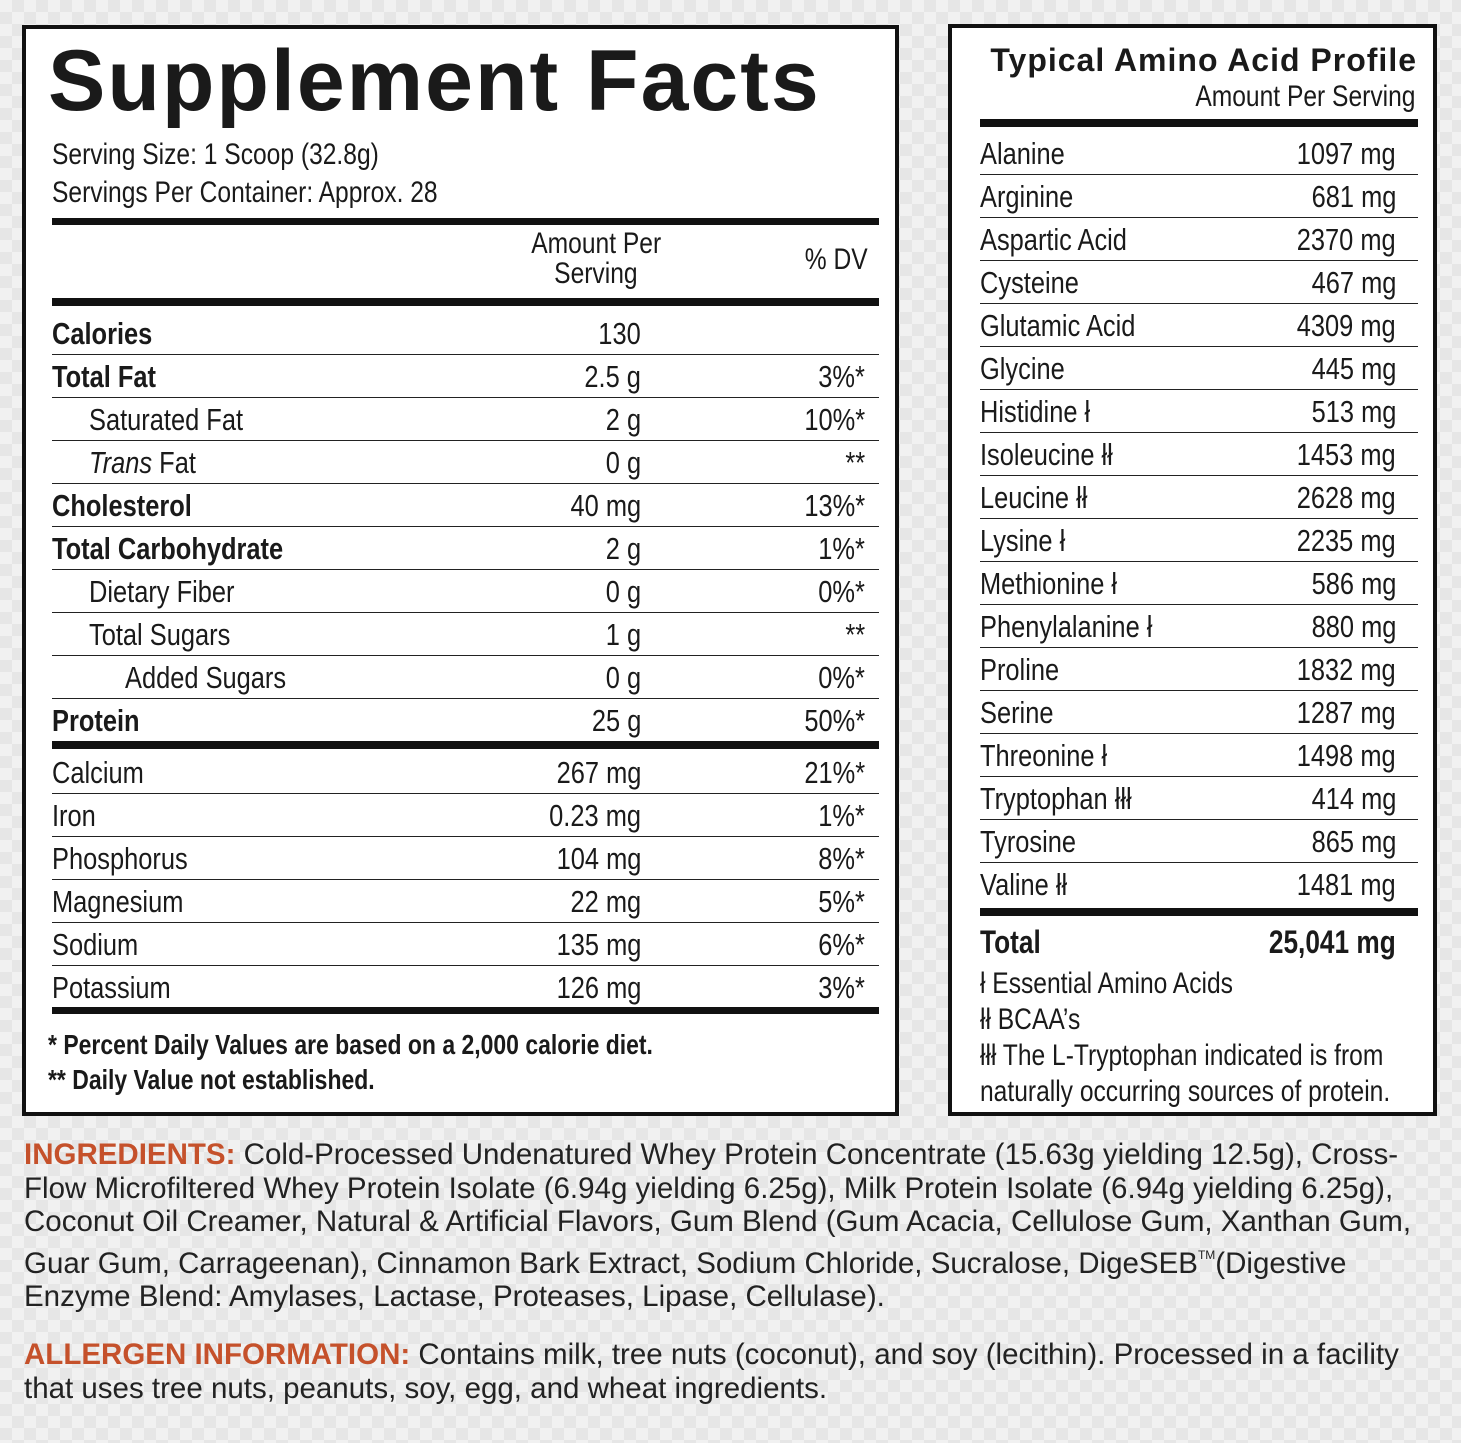  Describe the element at coordinates (1346, 884) in the screenshot. I see `amino-acid-amount: 1481 mg` at that location.